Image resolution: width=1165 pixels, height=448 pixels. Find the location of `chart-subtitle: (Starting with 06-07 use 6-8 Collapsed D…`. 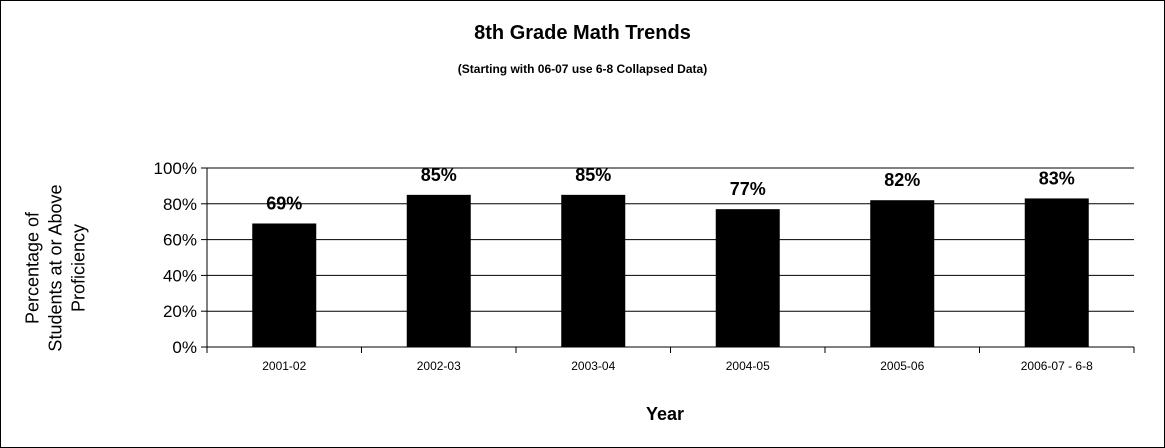

chart-subtitle: (Starting with 06-07 use 6-8 Collapsed D… is located at coordinates (582, 69).